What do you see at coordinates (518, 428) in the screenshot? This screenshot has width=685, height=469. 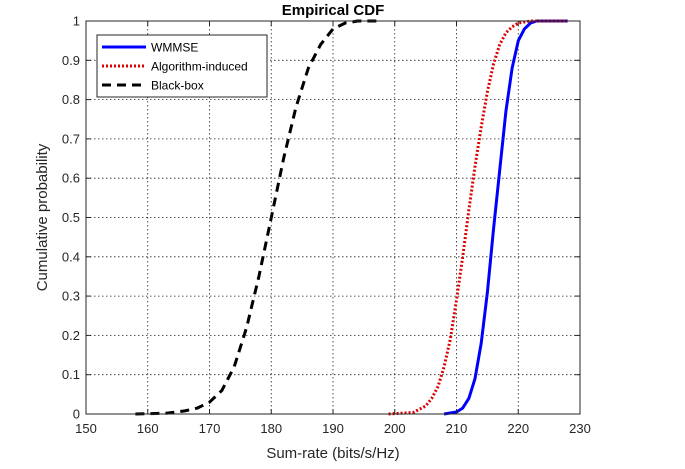 I see `x-tick-label: 220` at bounding box center [518, 428].